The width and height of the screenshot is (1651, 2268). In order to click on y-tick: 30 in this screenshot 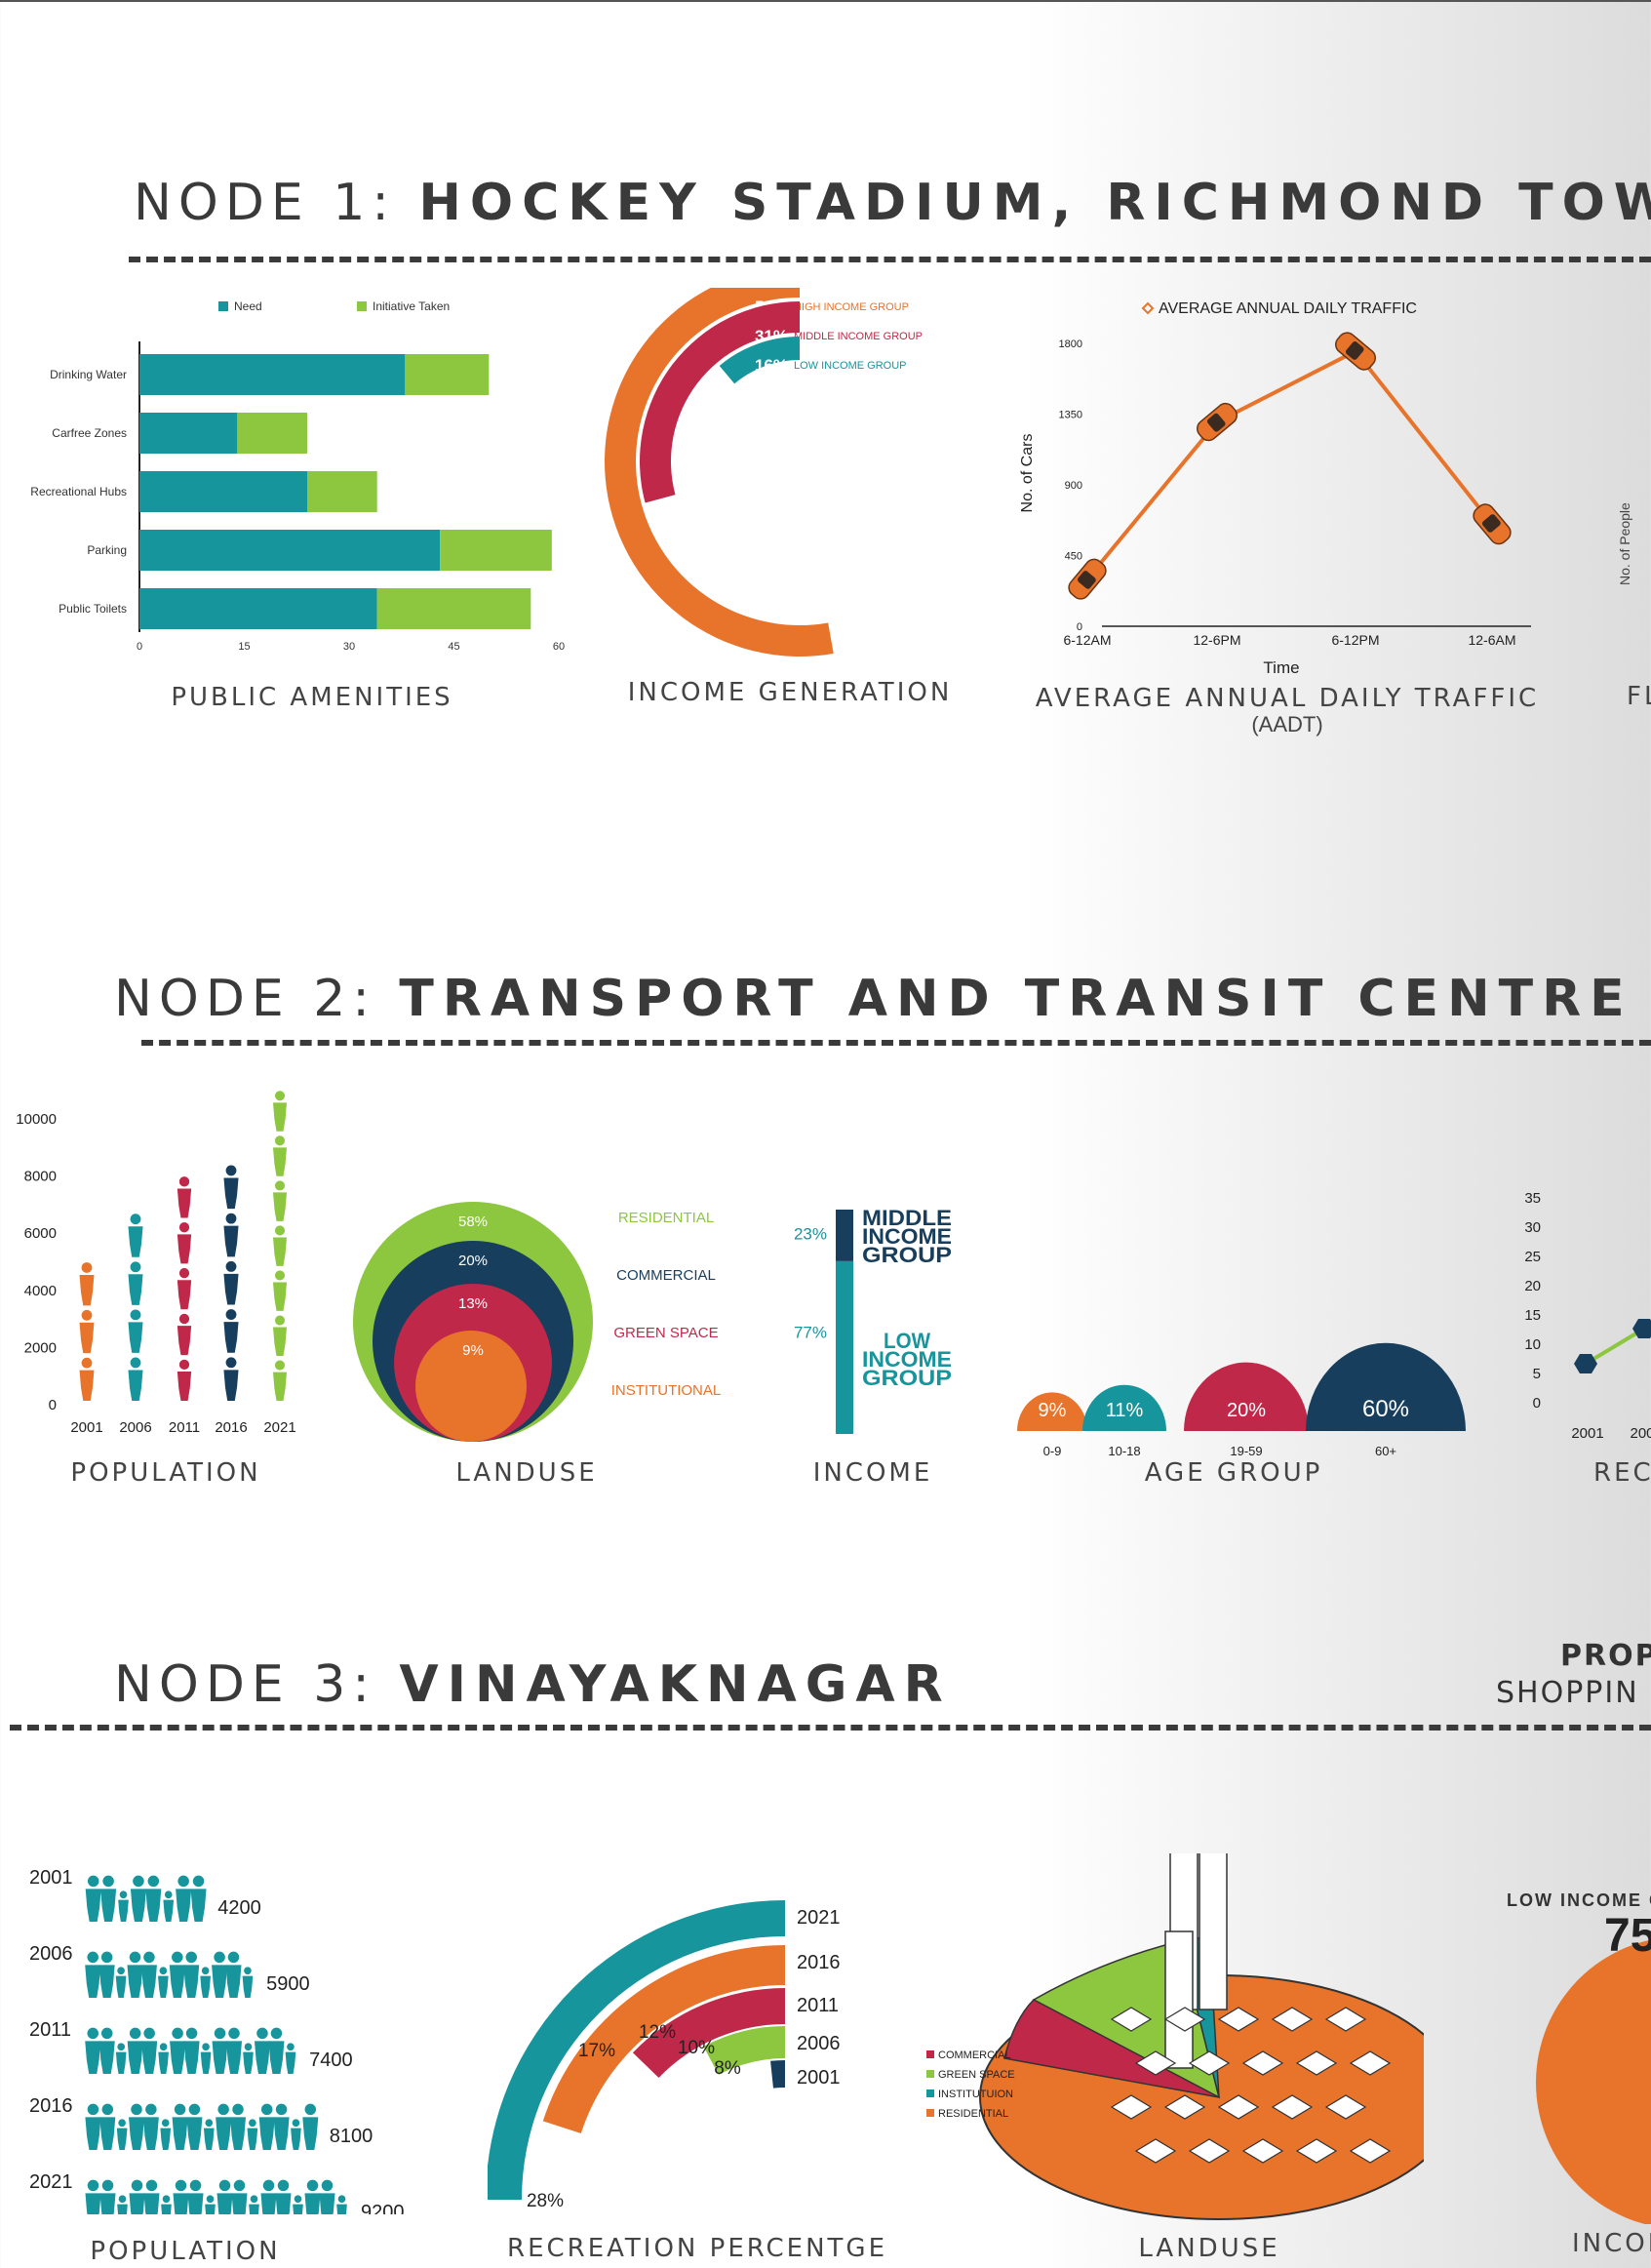, I will do `click(1532, 1227)`.